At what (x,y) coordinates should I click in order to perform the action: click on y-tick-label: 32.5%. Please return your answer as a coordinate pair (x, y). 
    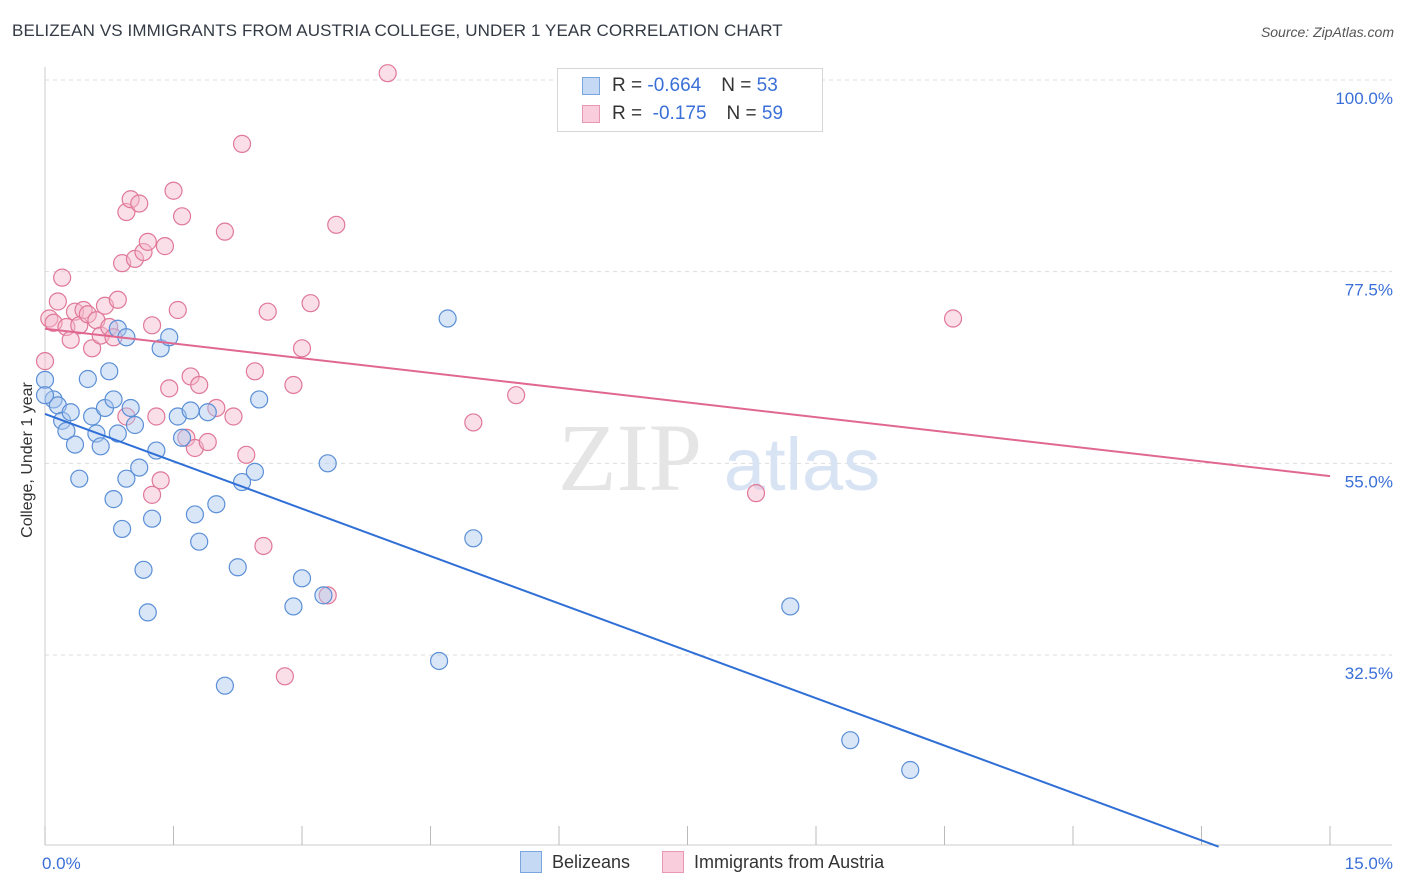
    Looking at the image, I should click on (1369, 673).